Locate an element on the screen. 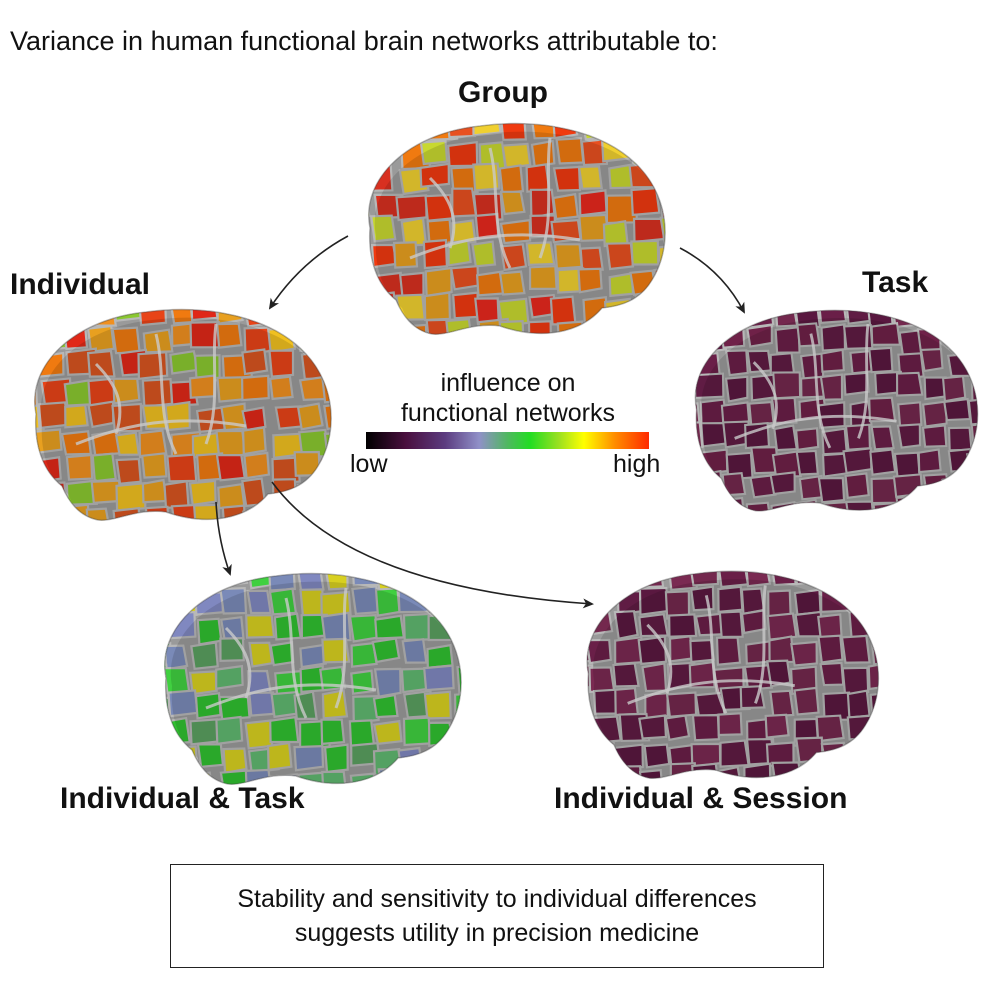 This screenshot has height=996, width=996. legend-title-line1: influence on is located at coordinates (508, 383).